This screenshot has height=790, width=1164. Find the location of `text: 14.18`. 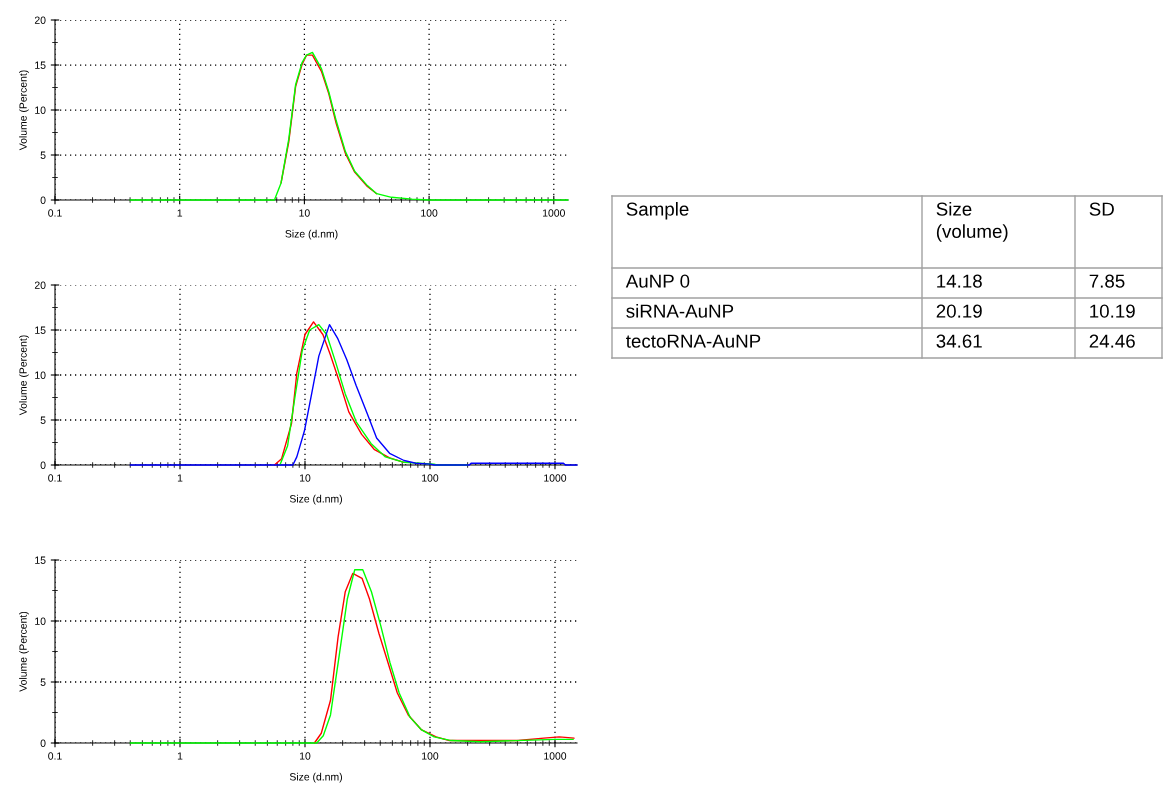

text: 14.18 is located at coordinates (959, 281).